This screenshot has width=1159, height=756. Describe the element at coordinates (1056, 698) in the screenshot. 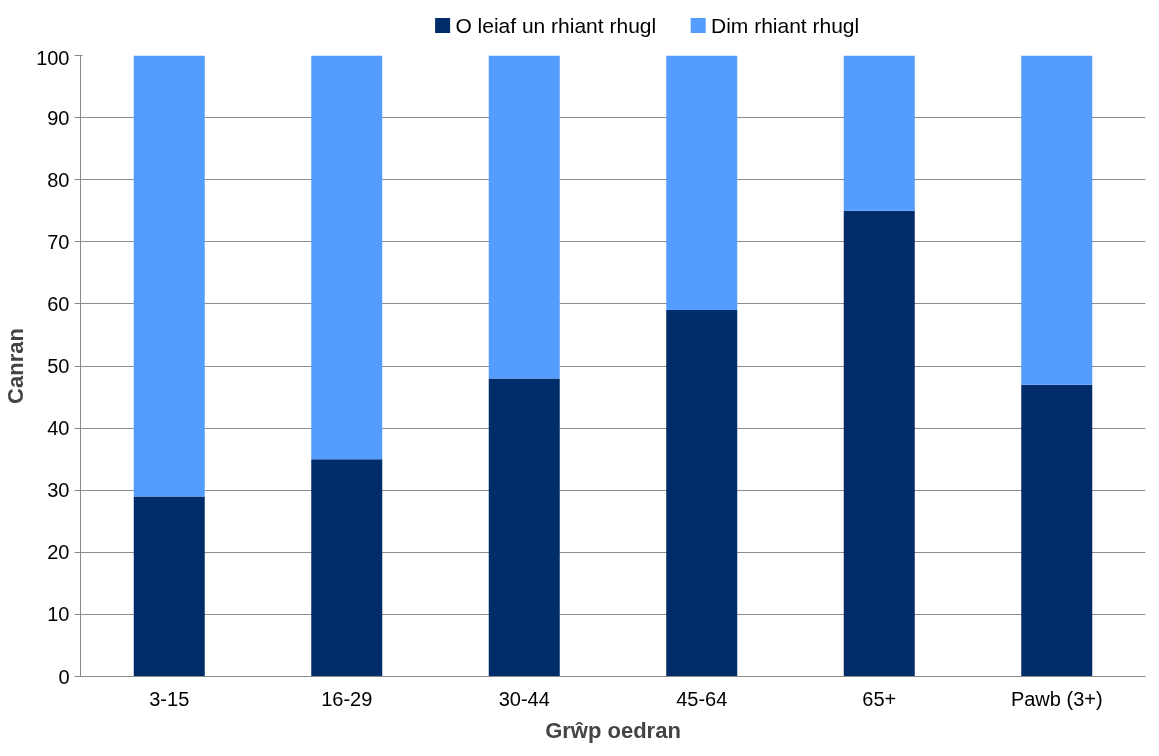

I see `x-tick-label: Pawb (3+)` at that location.